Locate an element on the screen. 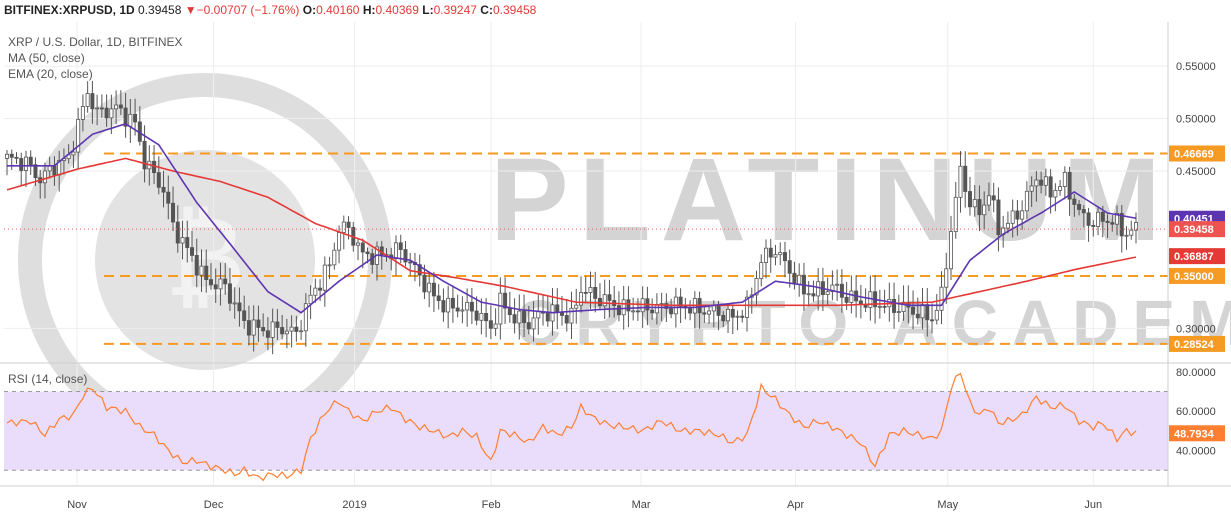 The image size is (1231, 522). time-tick-label: May is located at coordinates (947, 505).